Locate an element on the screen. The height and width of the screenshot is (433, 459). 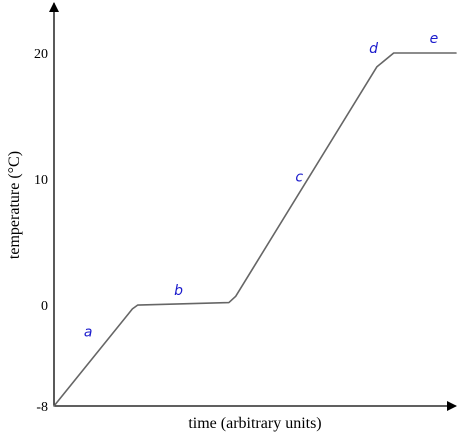
y-tick-label: 0 is located at coordinates (44, 306).